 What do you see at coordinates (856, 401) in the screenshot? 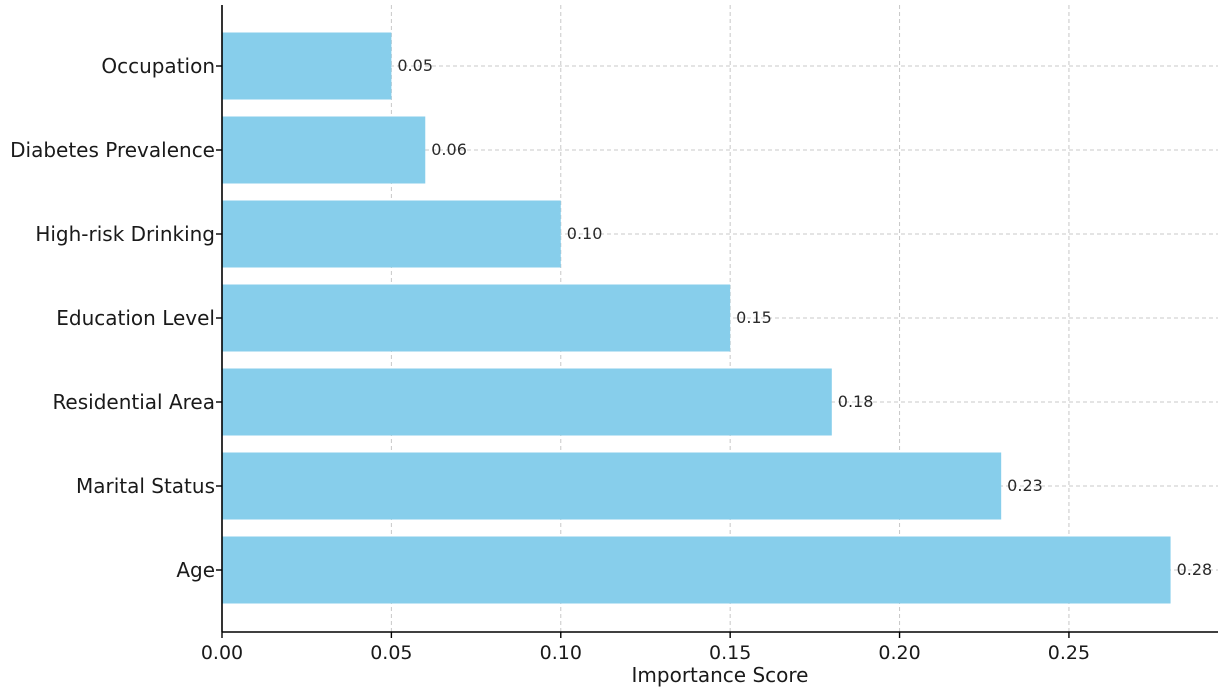
I see `bar-value-label: 0.18` at bounding box center [856, 401].